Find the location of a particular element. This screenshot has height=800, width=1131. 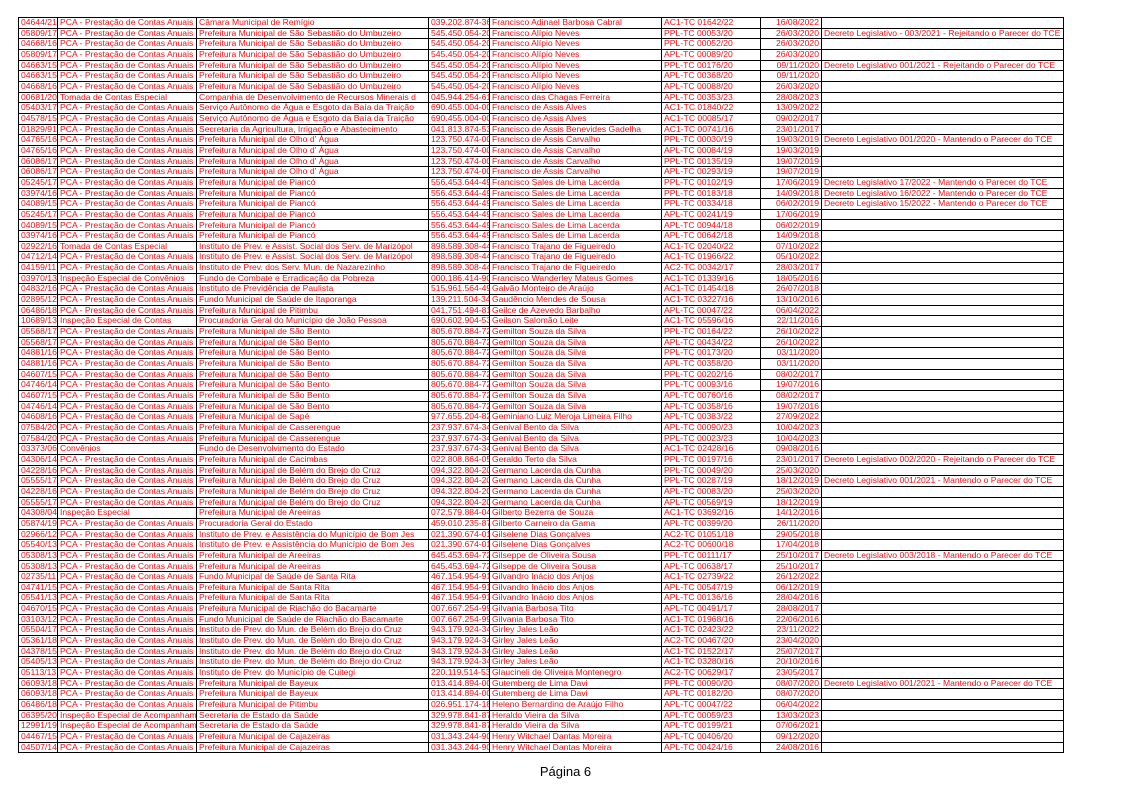

decision: PPL-TC 00135/19 is located at coordinates (711, 161).